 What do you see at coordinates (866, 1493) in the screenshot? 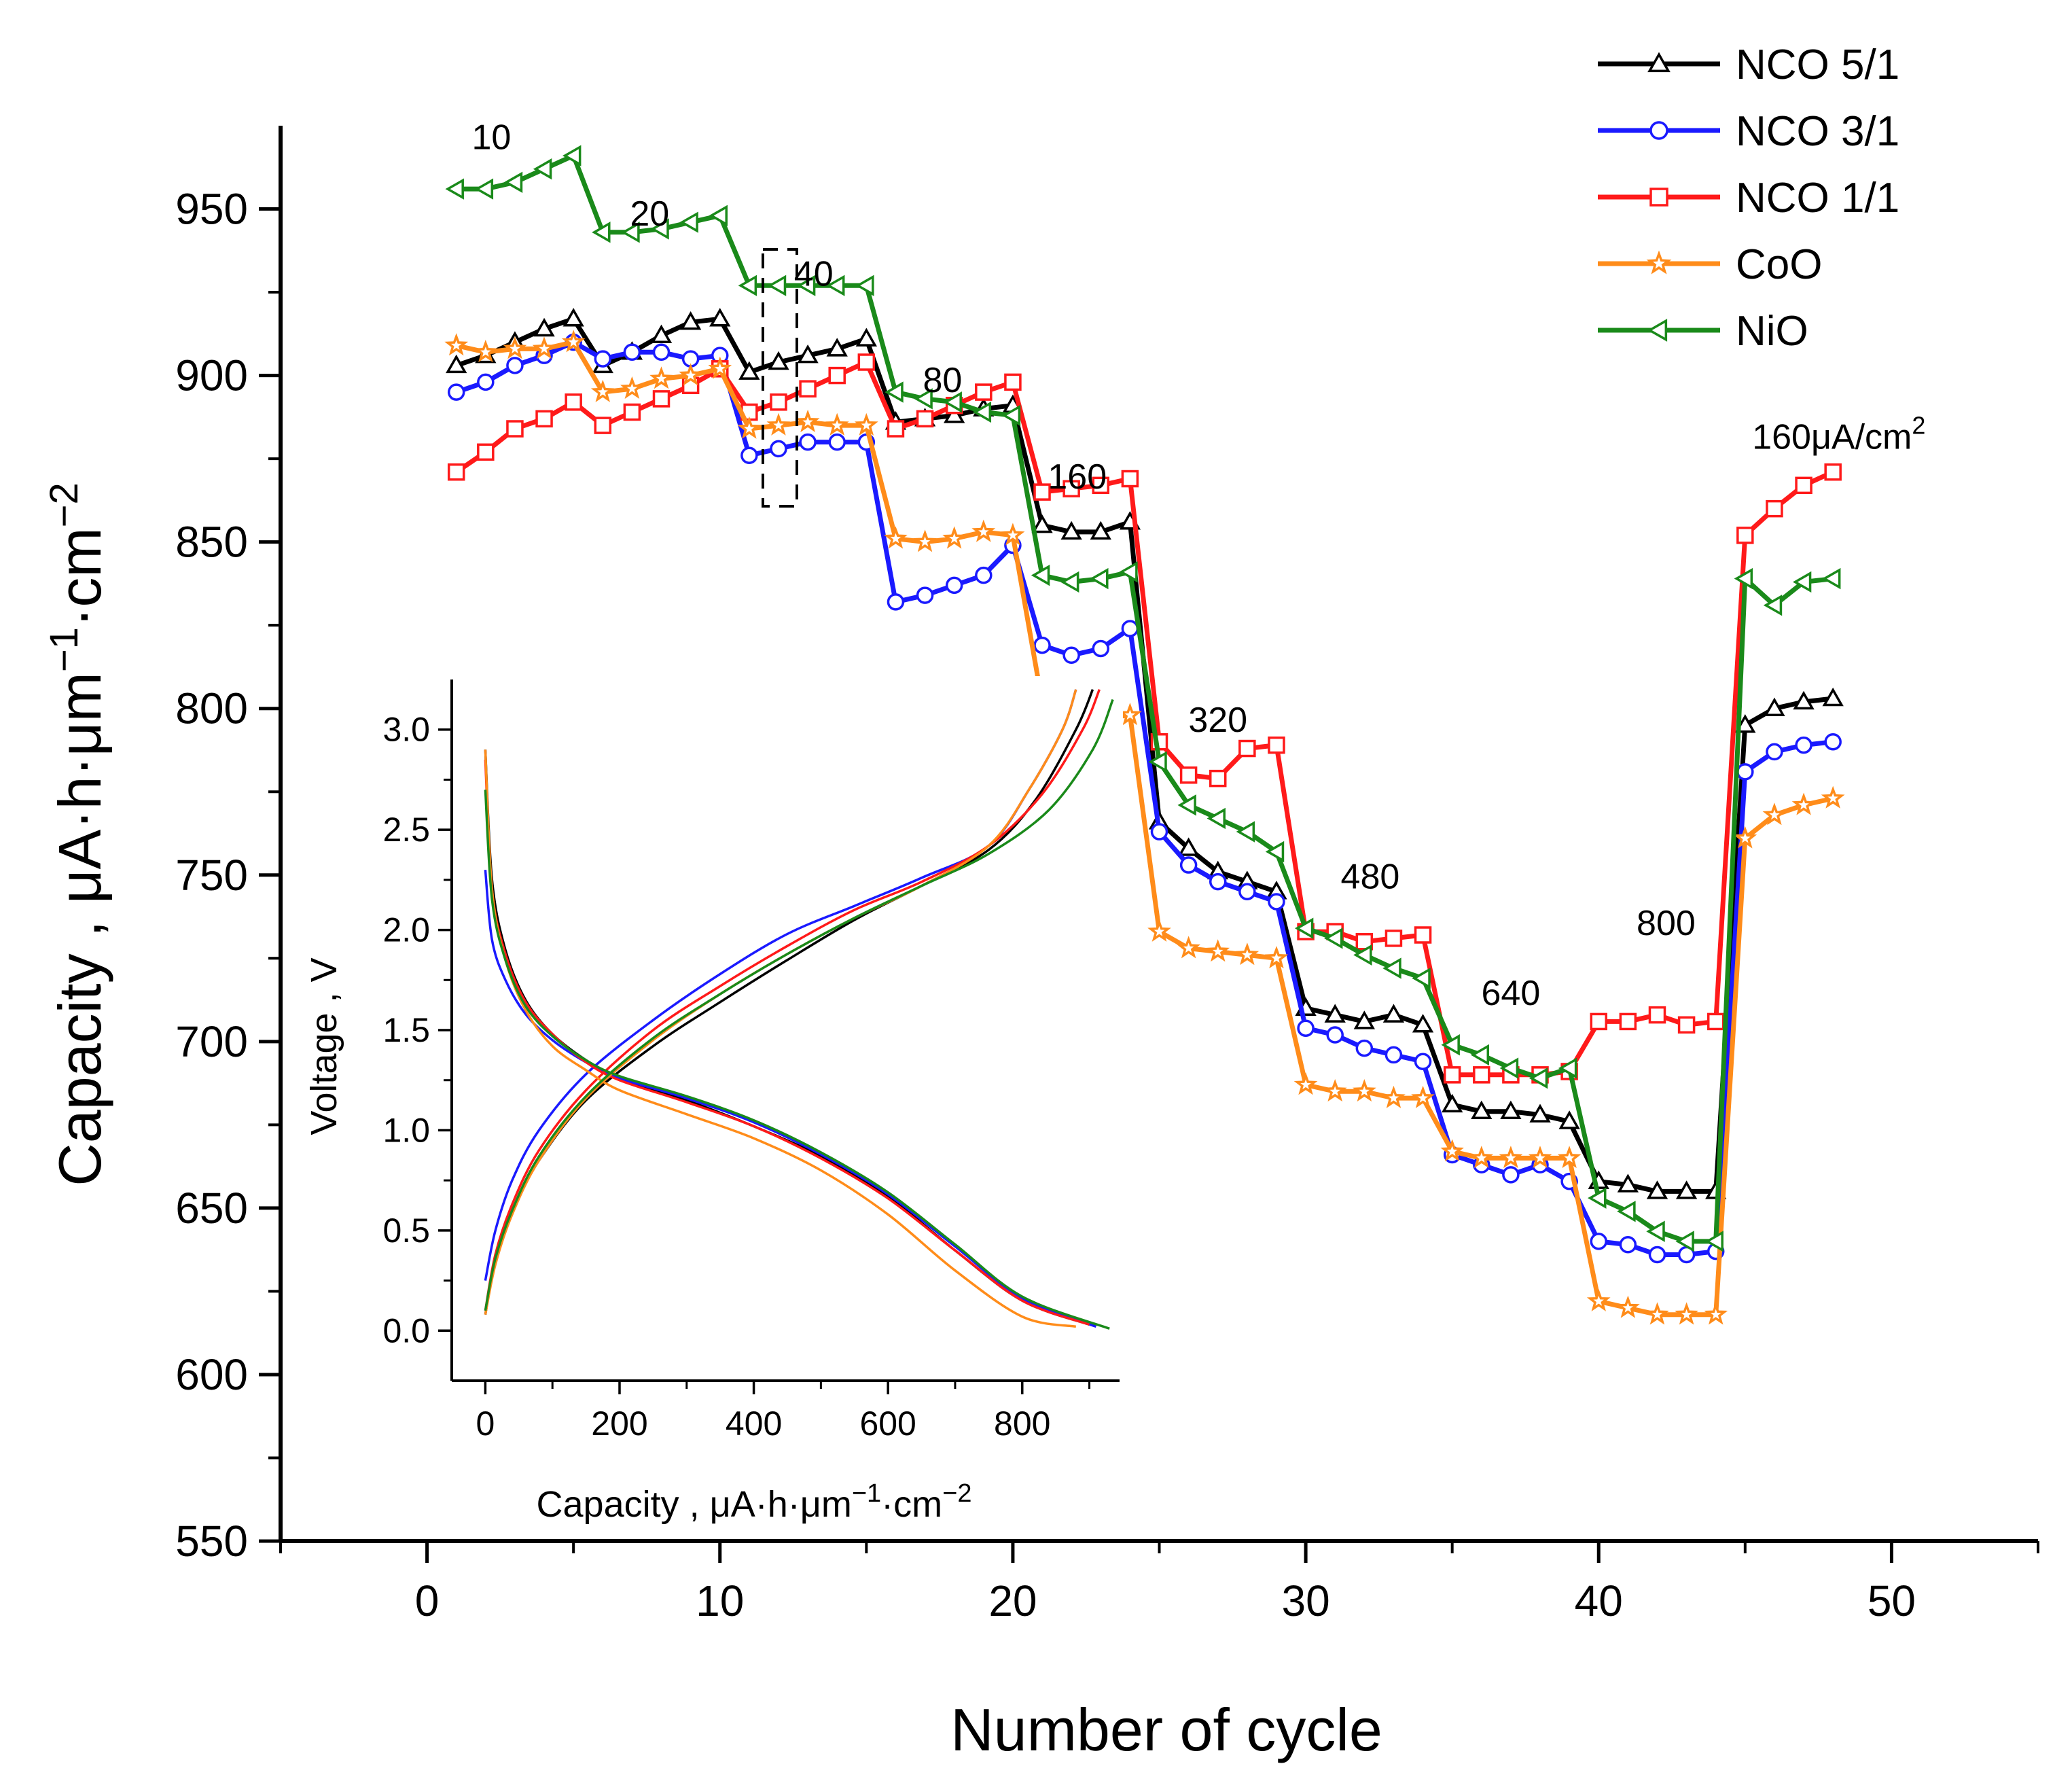
I see `inset-x-axis-title-exp1: −1` at bounding box center [866, 1493].